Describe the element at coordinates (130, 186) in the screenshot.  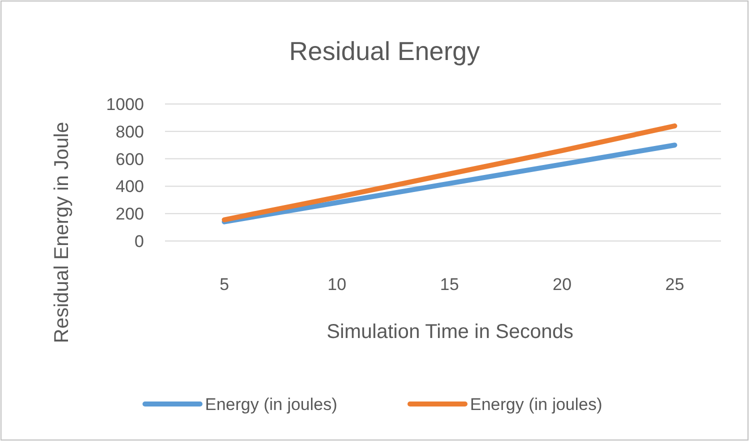
I see `y-tick-label: 400` at that location.